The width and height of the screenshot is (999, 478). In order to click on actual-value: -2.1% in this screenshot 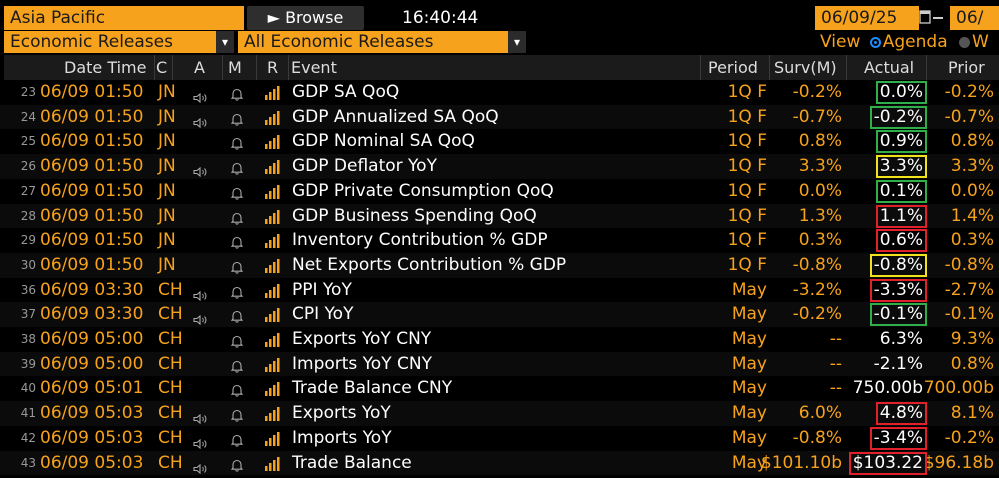, I will do `click(898, 363)`.